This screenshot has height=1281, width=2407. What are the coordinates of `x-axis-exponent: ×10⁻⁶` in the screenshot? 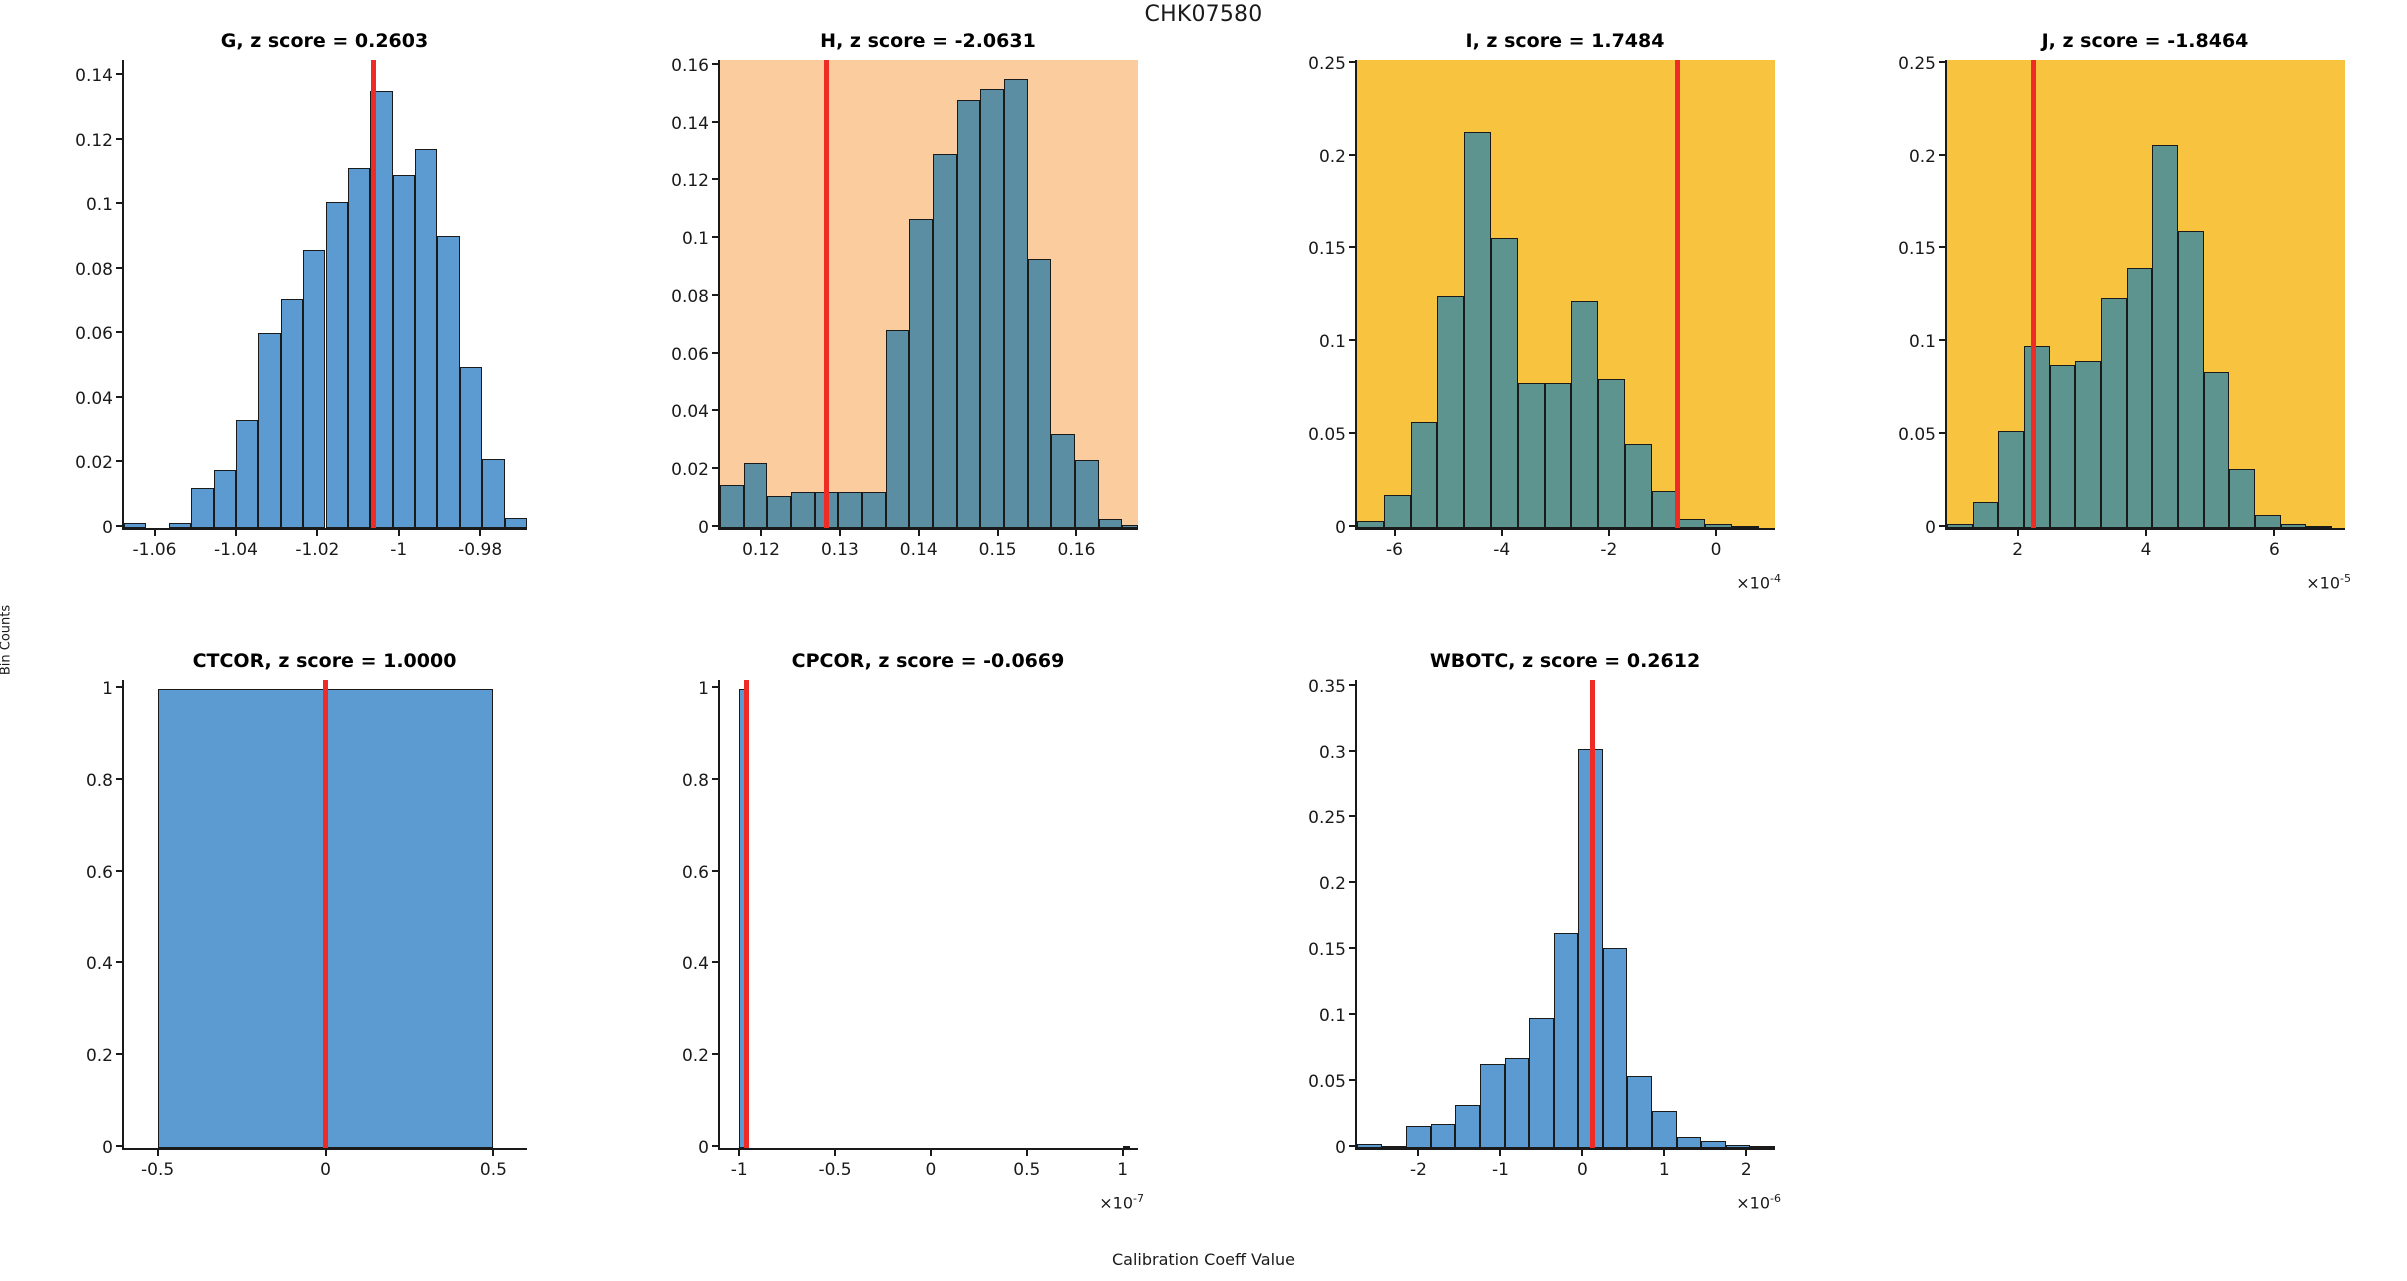 It's located at (1758, 1202).